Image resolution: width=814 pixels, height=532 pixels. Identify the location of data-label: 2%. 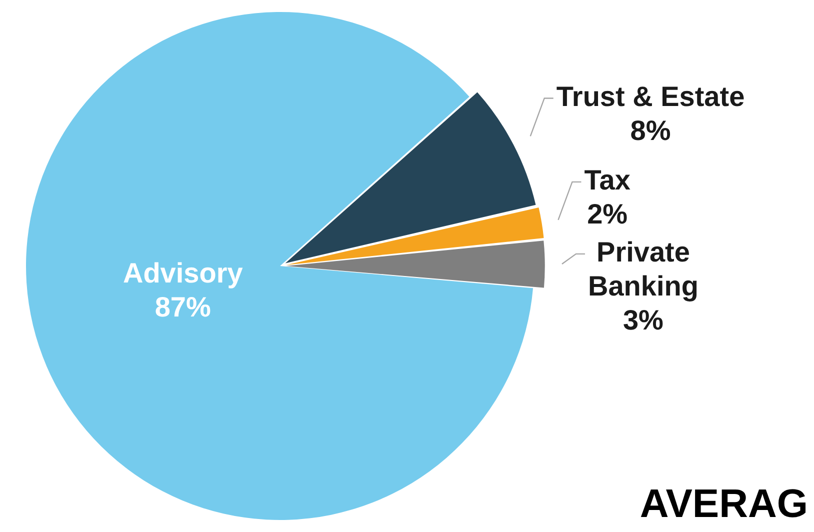
(607, 214).